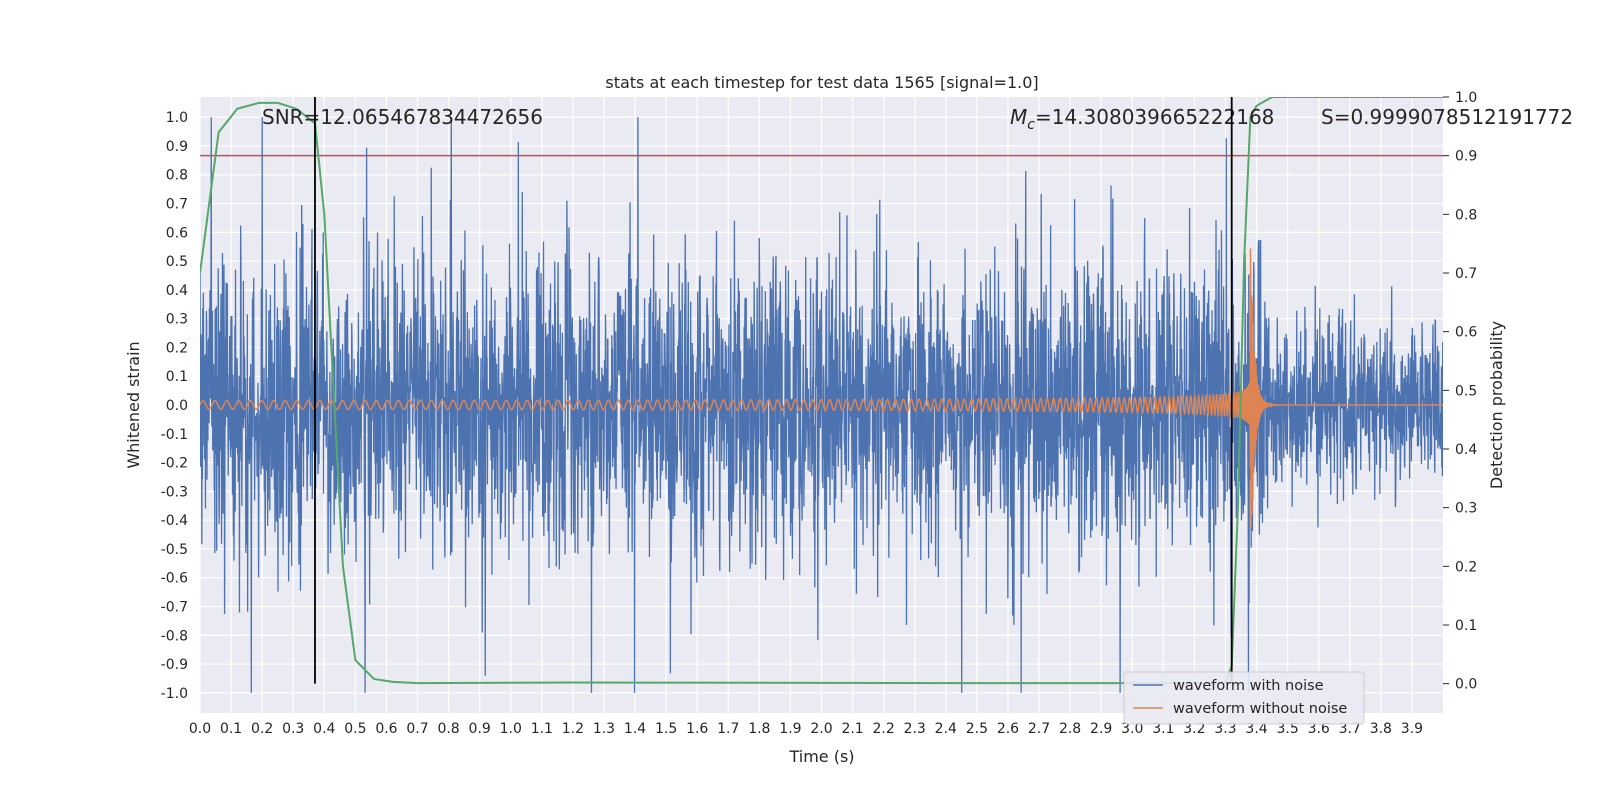 The height and width of the screenshot is (804, 1600). Describe the element at coordinates (1350, 729) in the screenshot. I see `x-tick-label: 3.7` at that location.